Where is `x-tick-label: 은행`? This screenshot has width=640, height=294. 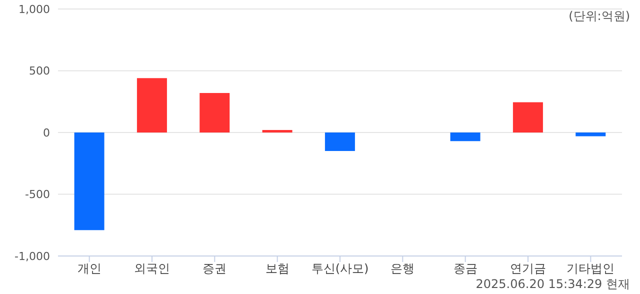
x-tick-label: 은행 is located at coordinates (402, 269).